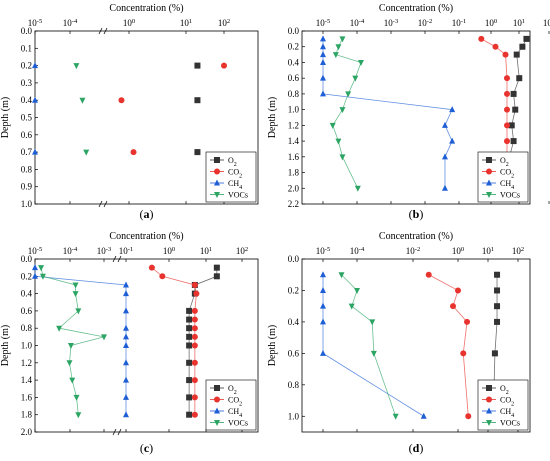  What do you see at coordinates (27, 187) in the screenshot?
I see `y-tick-label: 0.9` at bounding box center [27, 187].